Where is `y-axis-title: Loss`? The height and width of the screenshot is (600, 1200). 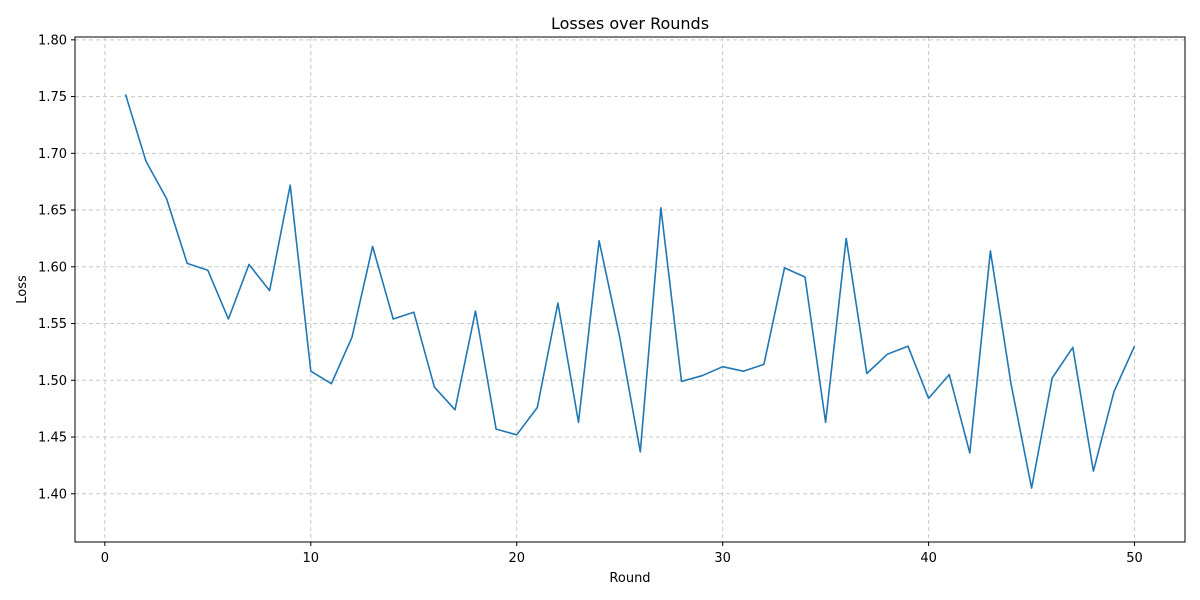 y-axis-title: Loss is located at coordinates (22, 289).